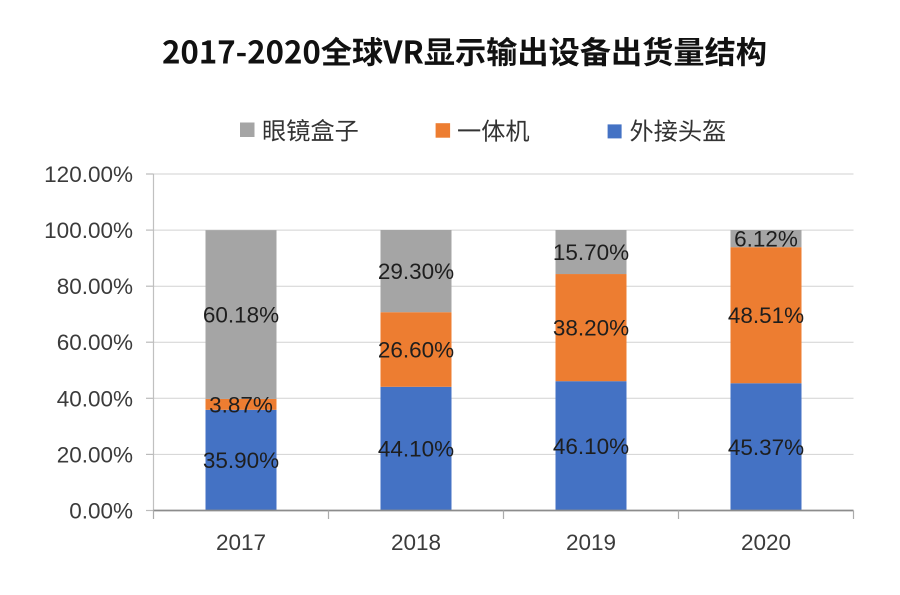  What do you see at coordinates (241, 404) in the screenshot?
I see `svg-text: 3.87%` at bounding box center [241, 404].